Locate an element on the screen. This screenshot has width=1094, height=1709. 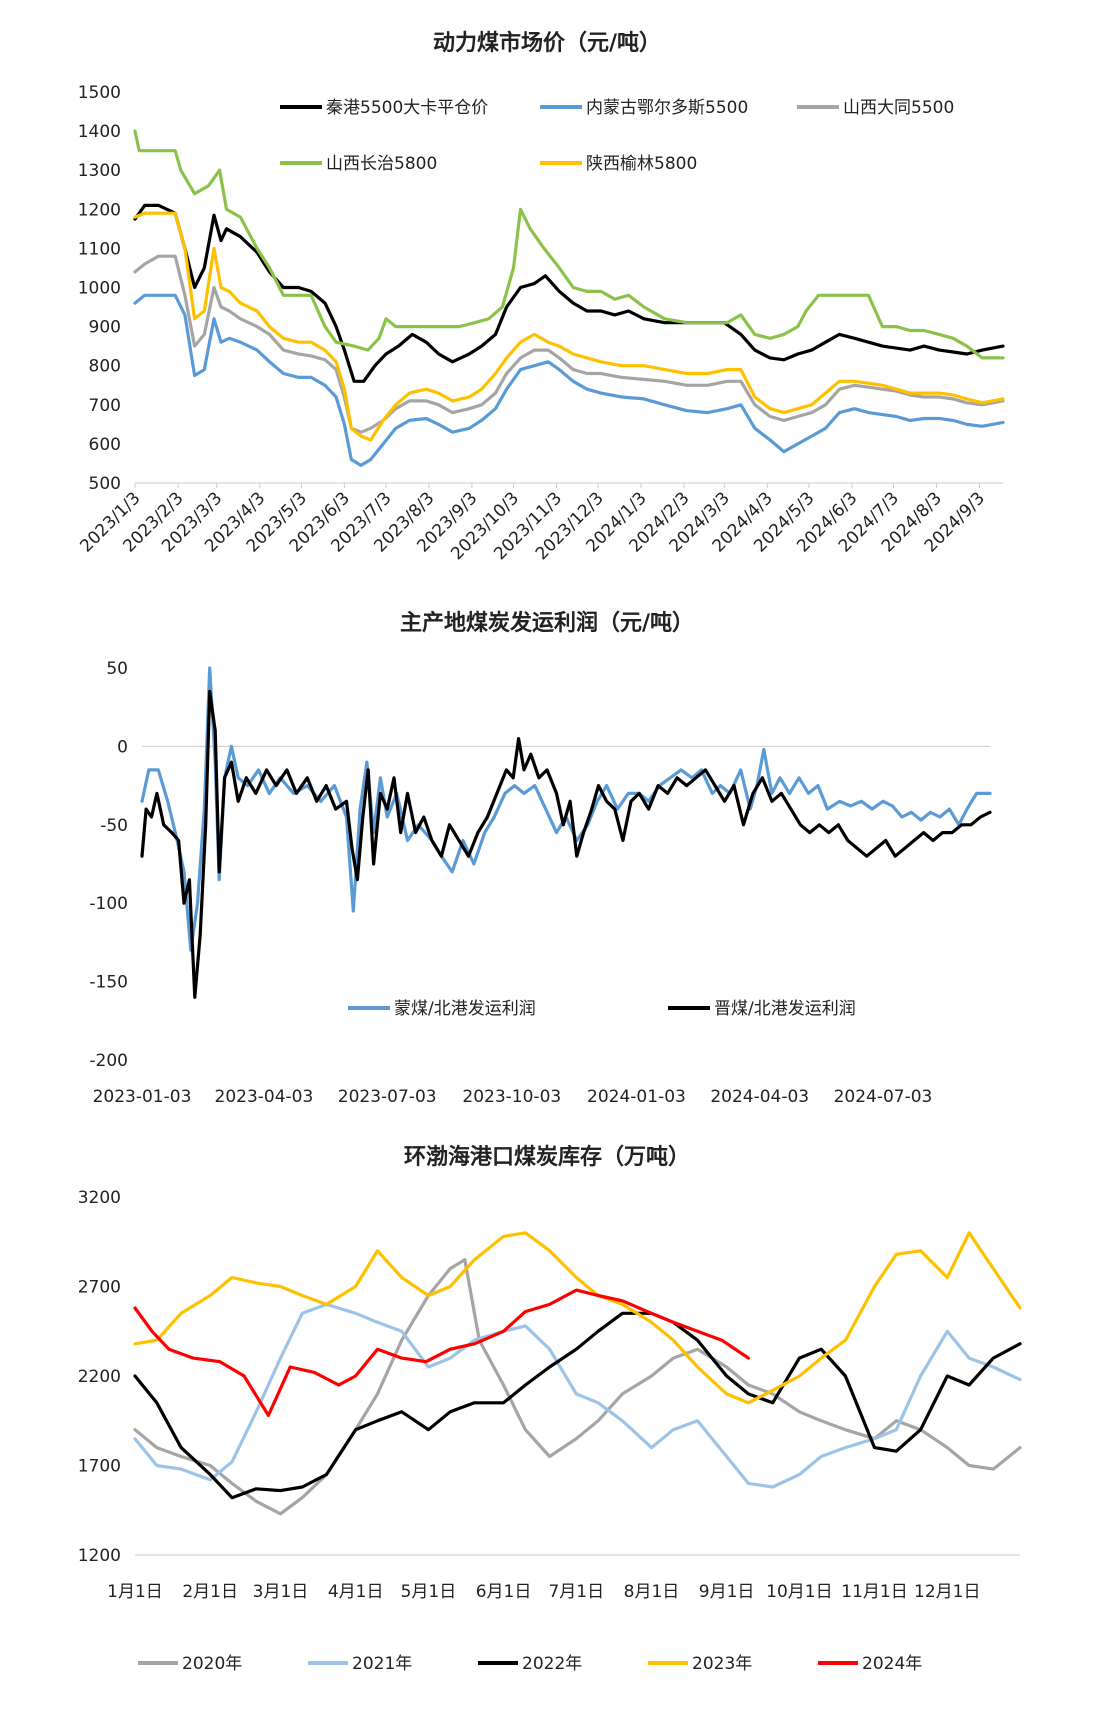
legend-label-mengmei: 蒙煤/北港发运利润 is located at coordinates (465, 1009).